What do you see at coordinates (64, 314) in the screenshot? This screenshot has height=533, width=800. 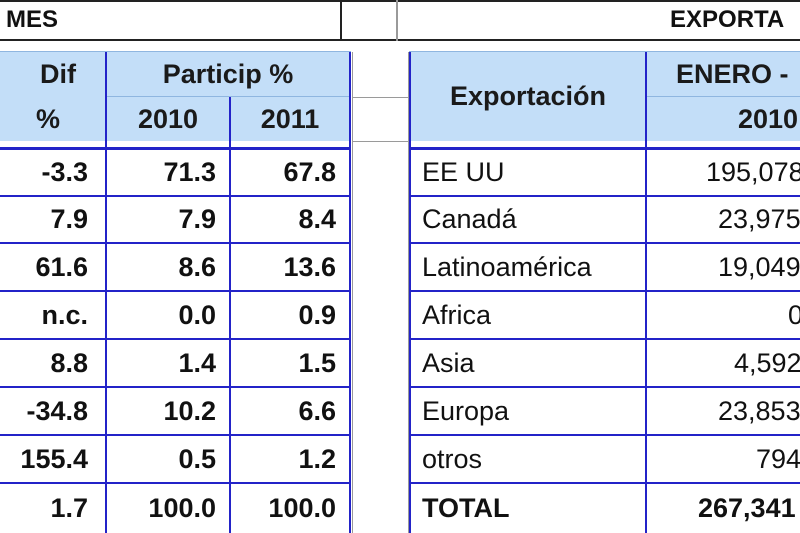 I see `dif-value: n.c.` at bounding box center [64, 314].